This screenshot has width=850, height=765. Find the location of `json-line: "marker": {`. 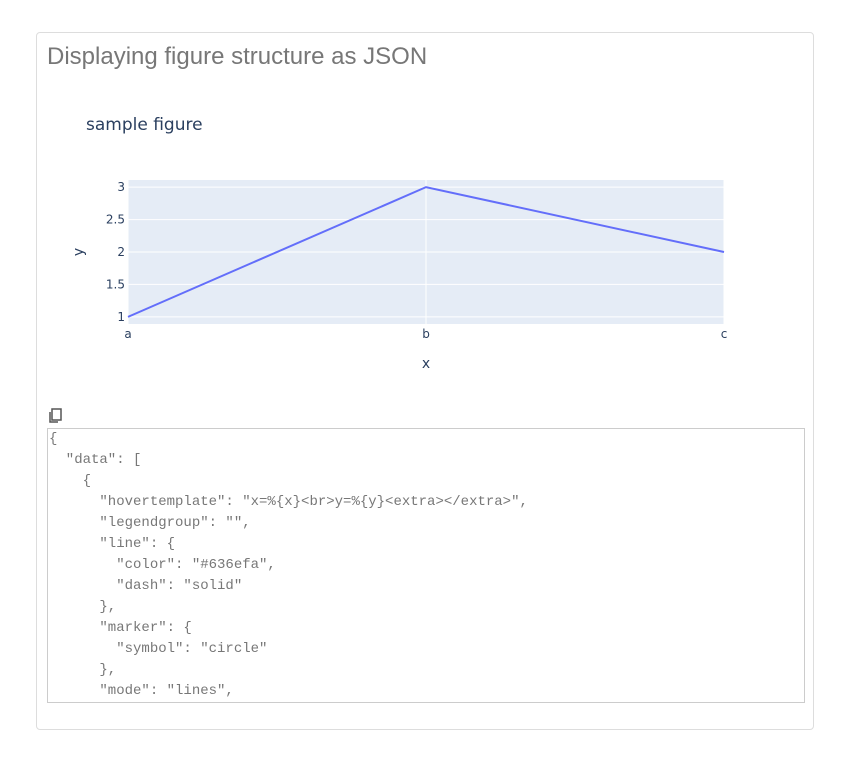

json-line: "marker": { is located at coordinates (120, 628).